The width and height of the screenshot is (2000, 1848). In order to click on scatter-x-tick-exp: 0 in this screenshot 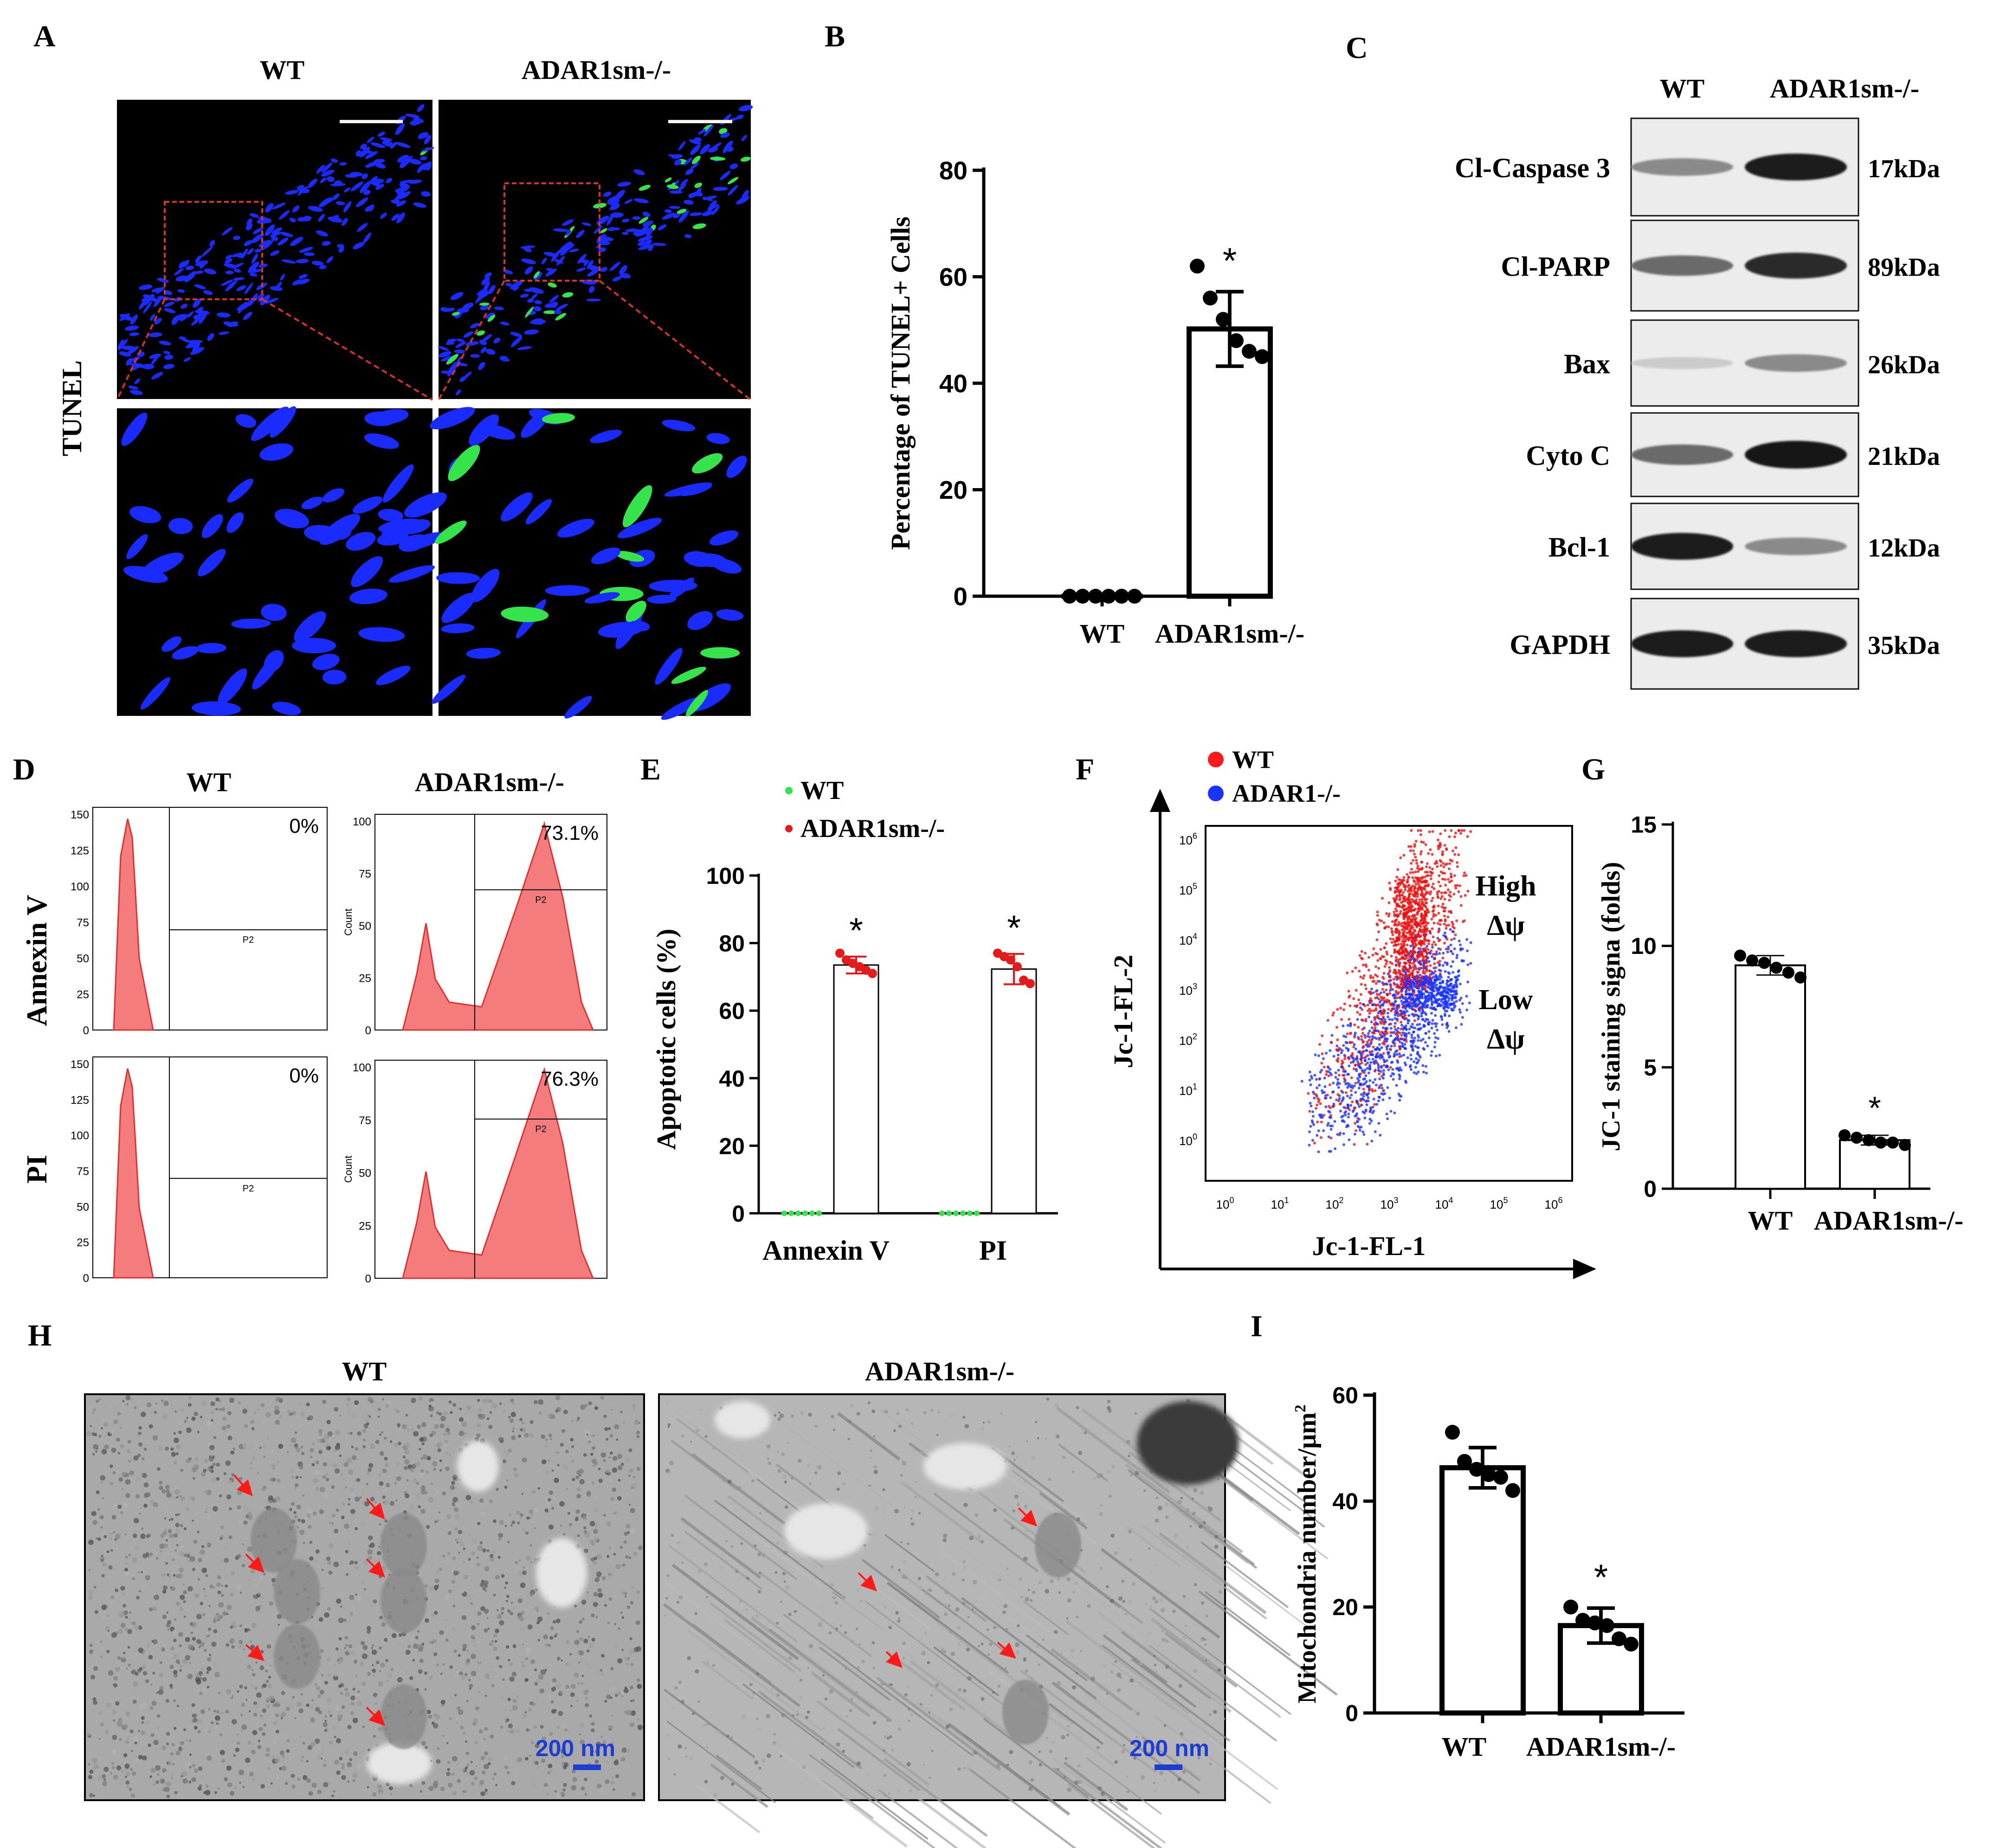, I will do `click(1231, 1200)`.